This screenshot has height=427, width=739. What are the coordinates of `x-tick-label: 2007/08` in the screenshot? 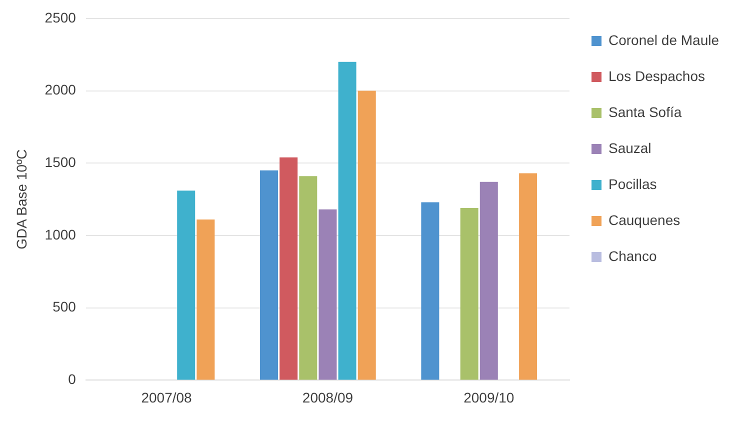 It's located at (166, 397).